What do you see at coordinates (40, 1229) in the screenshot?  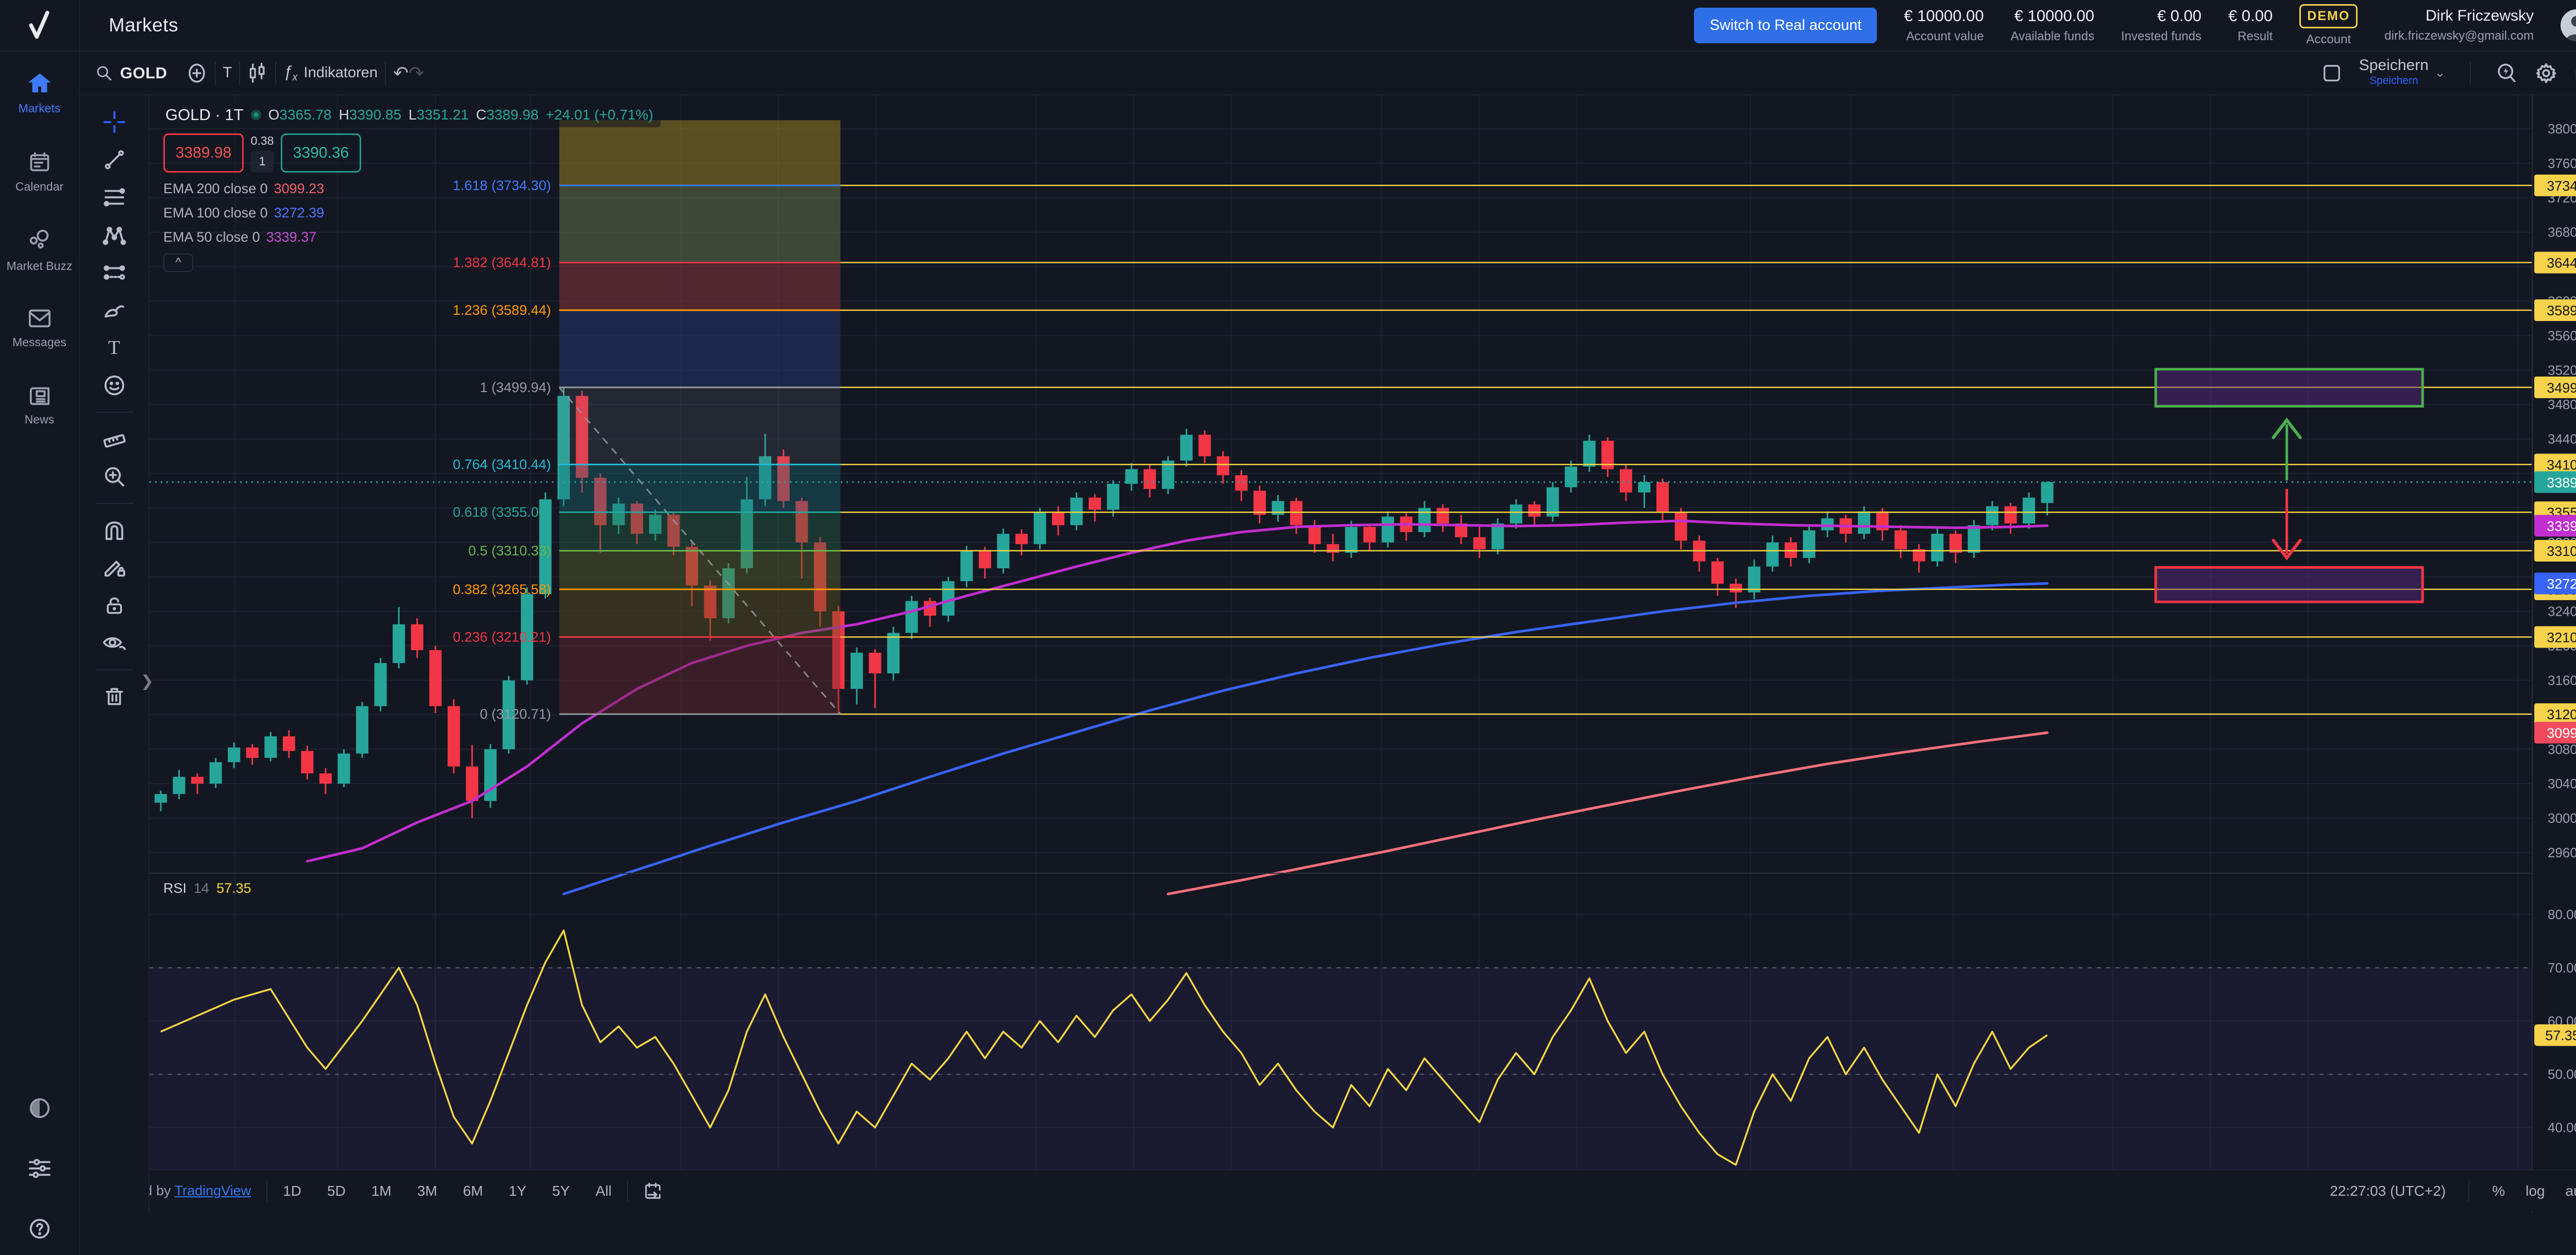 I see `help-icon` at bounding box center [40, 1229].